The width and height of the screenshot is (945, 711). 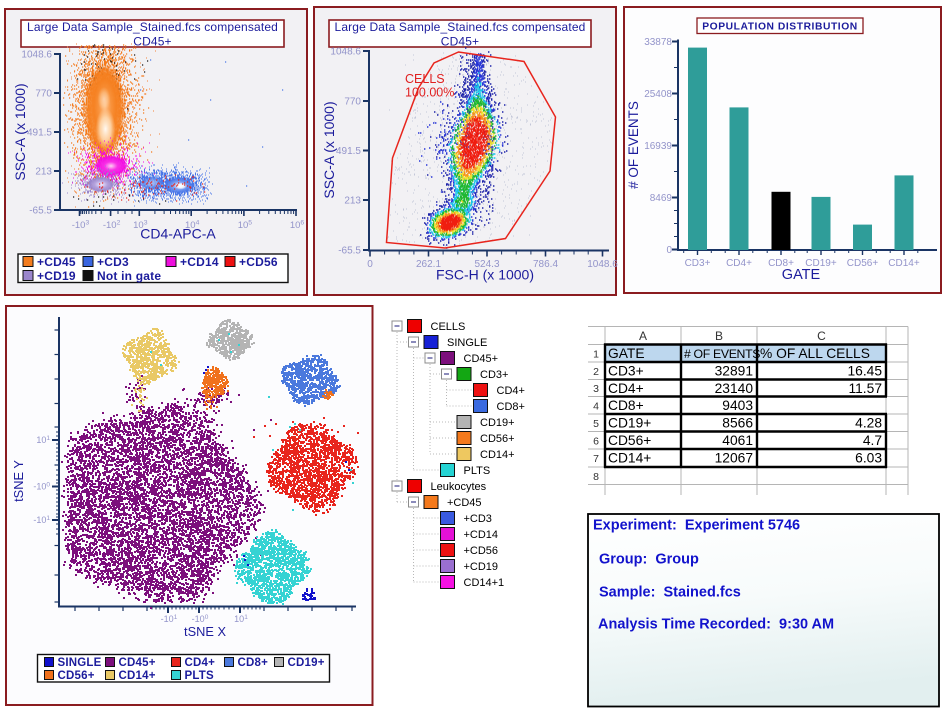 I want to click on svg-text: B, so click(x=719, y=336).